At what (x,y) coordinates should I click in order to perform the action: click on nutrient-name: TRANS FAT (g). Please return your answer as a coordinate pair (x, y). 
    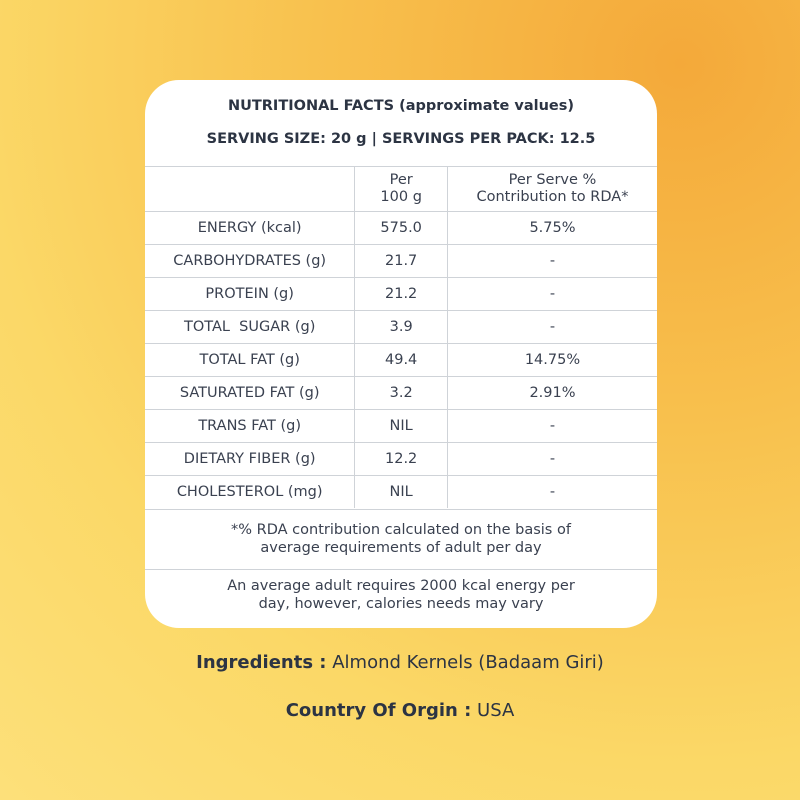
    Looking at the image, I should click on (250, 426).